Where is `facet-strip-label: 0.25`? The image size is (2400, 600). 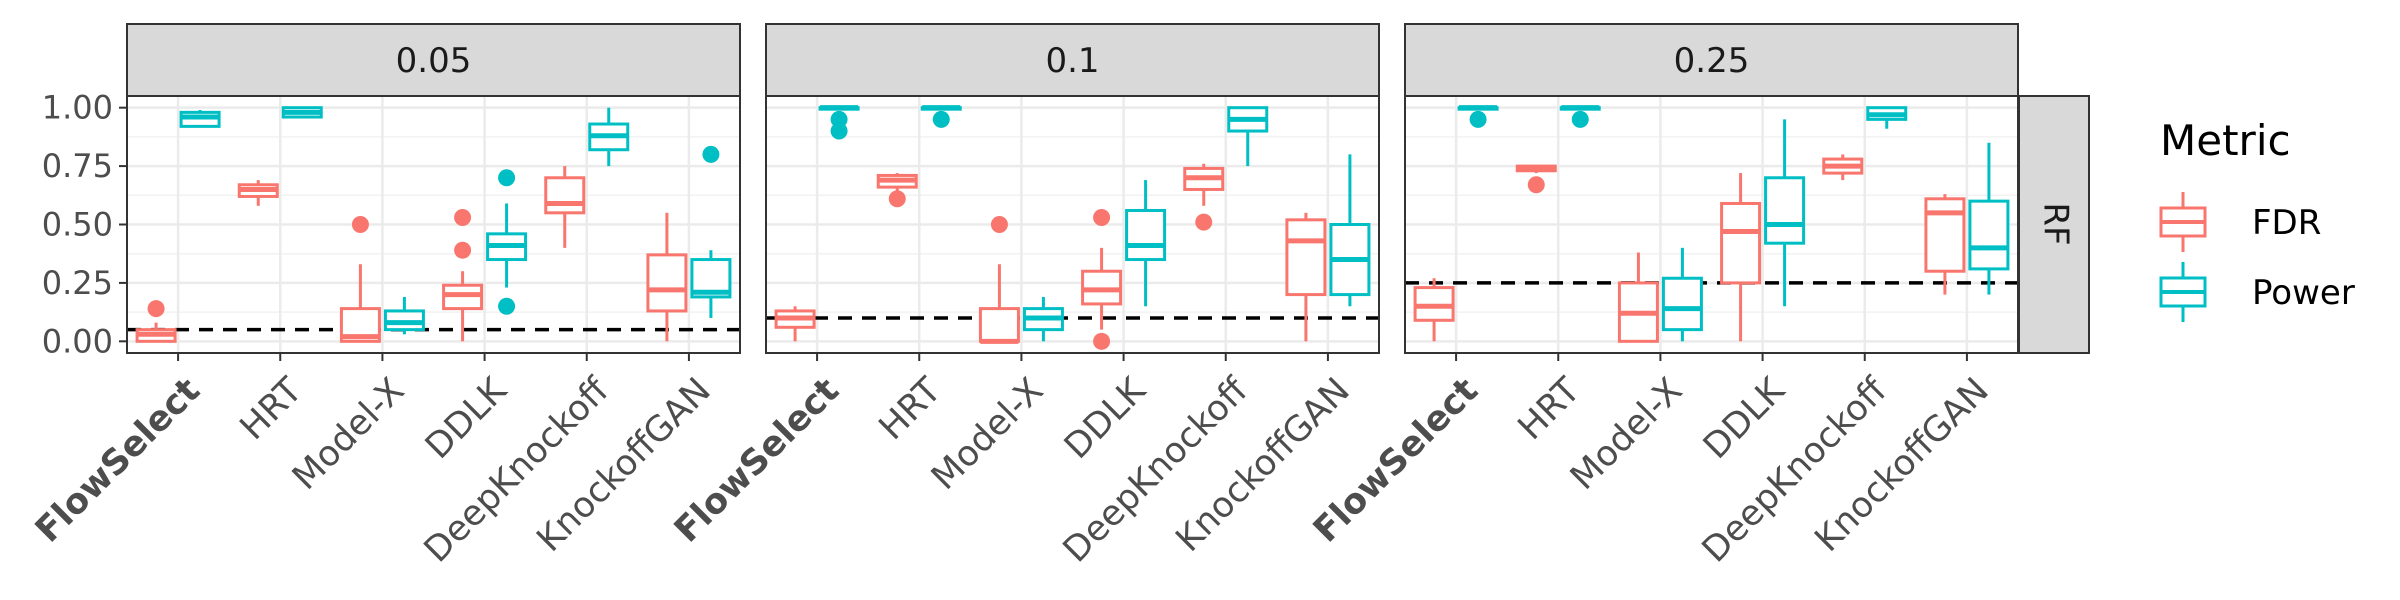 facet-strip-label: 0.25 is located at coordinates (1712, 61).